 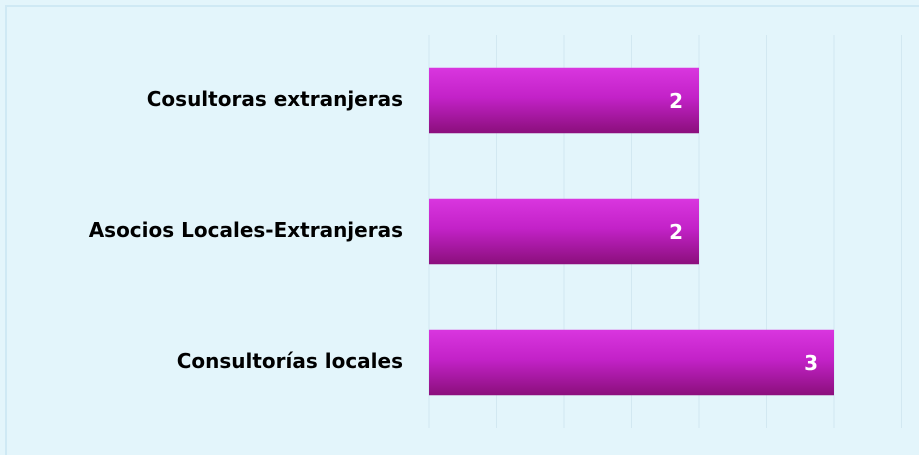 What do you see at coordinates (811, 363) in the screenshot?
I see `data-label: 3` at bounding box center [811, 363].